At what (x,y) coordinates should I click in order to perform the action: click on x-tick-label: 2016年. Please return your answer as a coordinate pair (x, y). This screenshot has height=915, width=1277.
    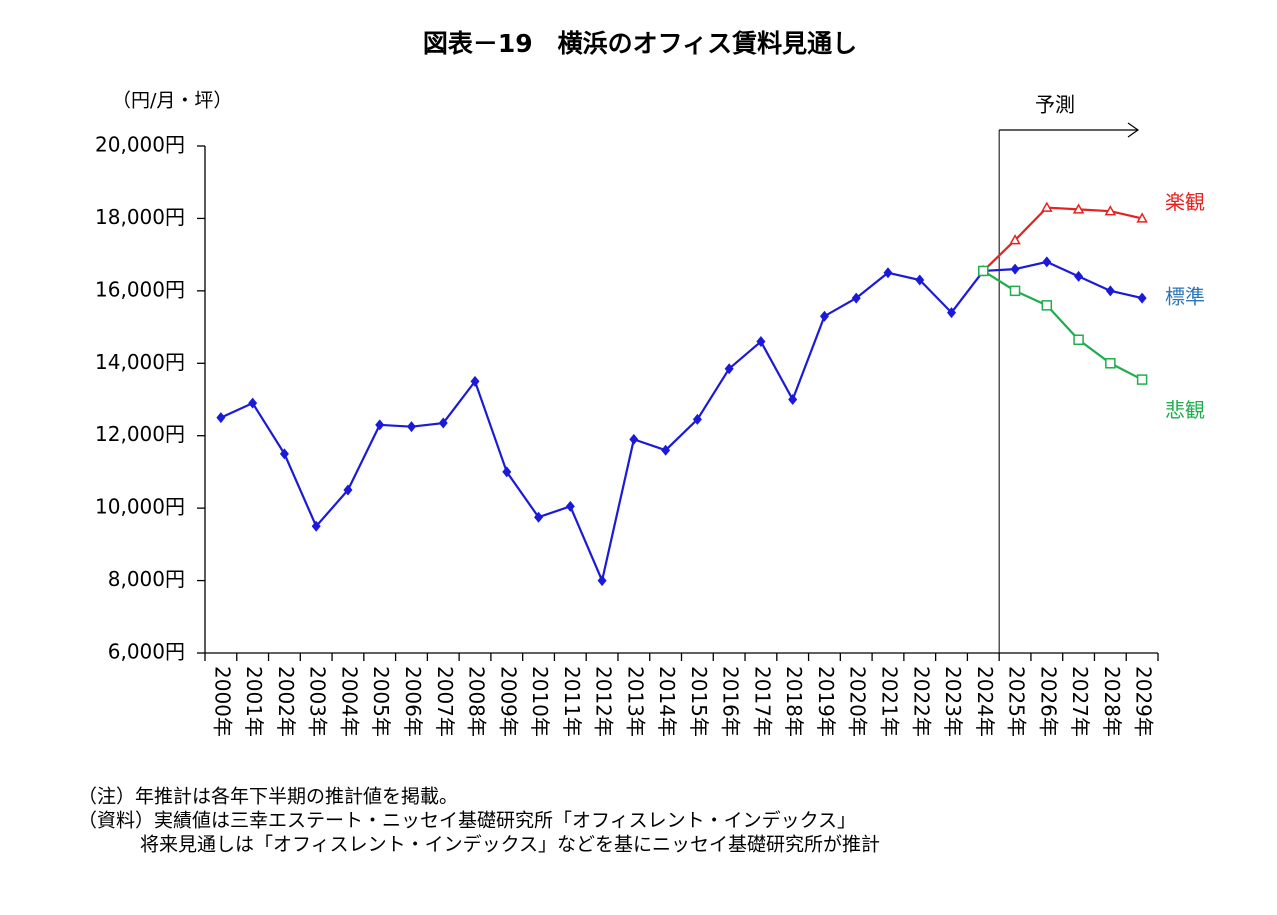
    Looking at the image, I should click on (731, 701).